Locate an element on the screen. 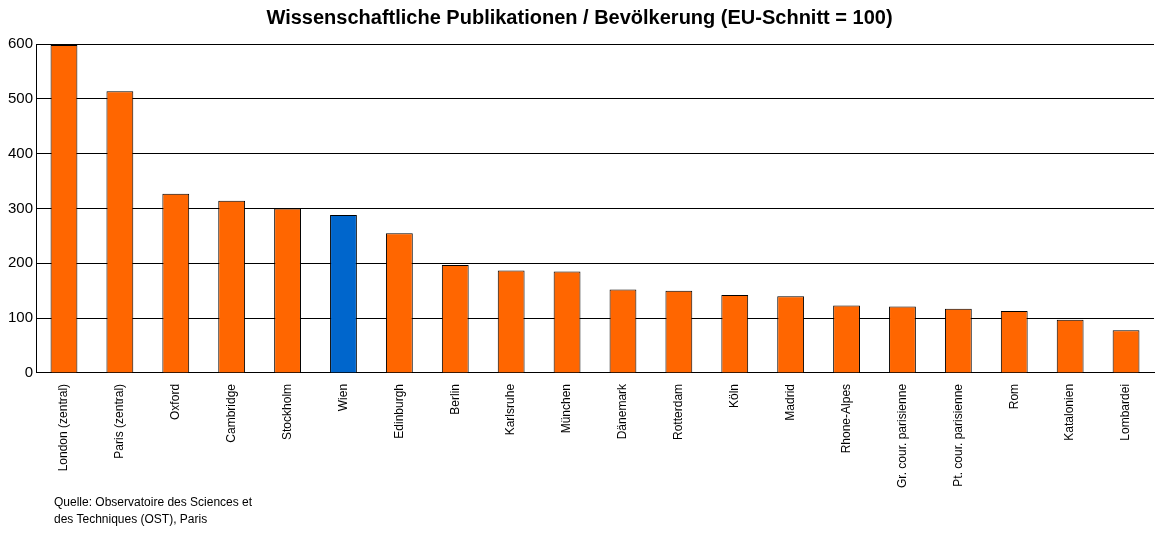  y-tick-label: 600 is located at coordinates (21, 43).